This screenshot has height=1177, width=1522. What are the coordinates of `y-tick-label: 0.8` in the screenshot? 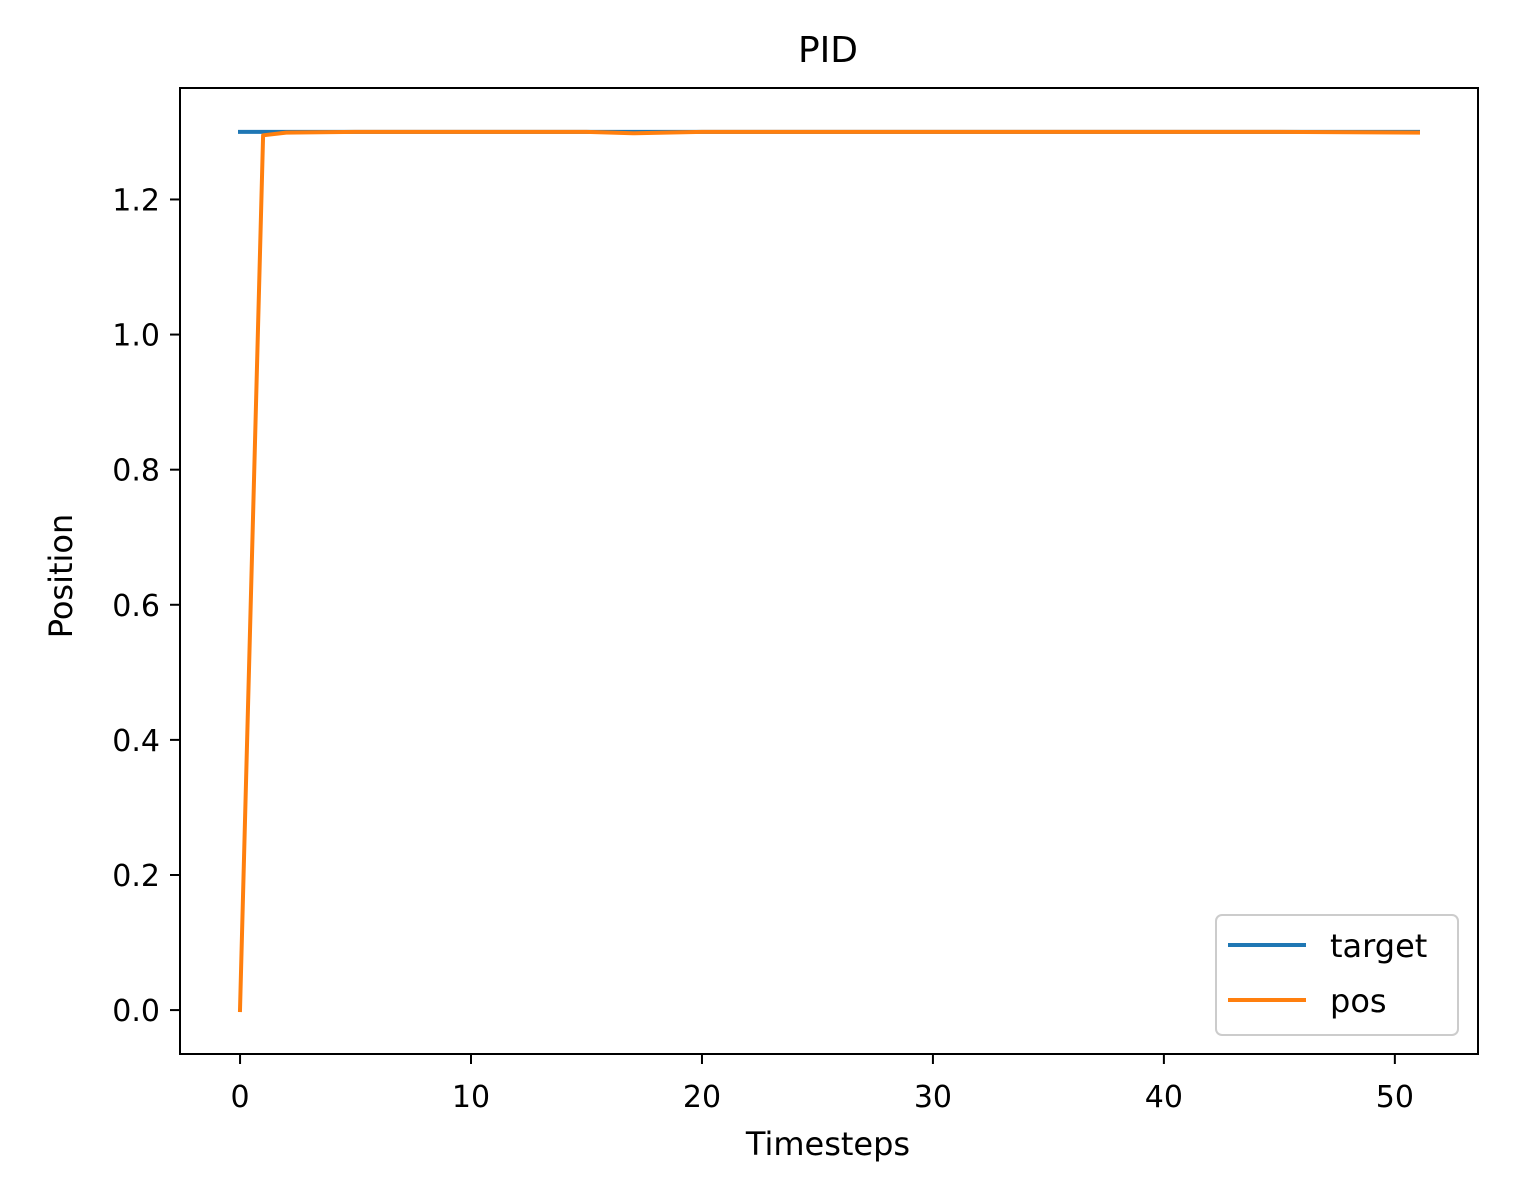 It's located at (136, 471).